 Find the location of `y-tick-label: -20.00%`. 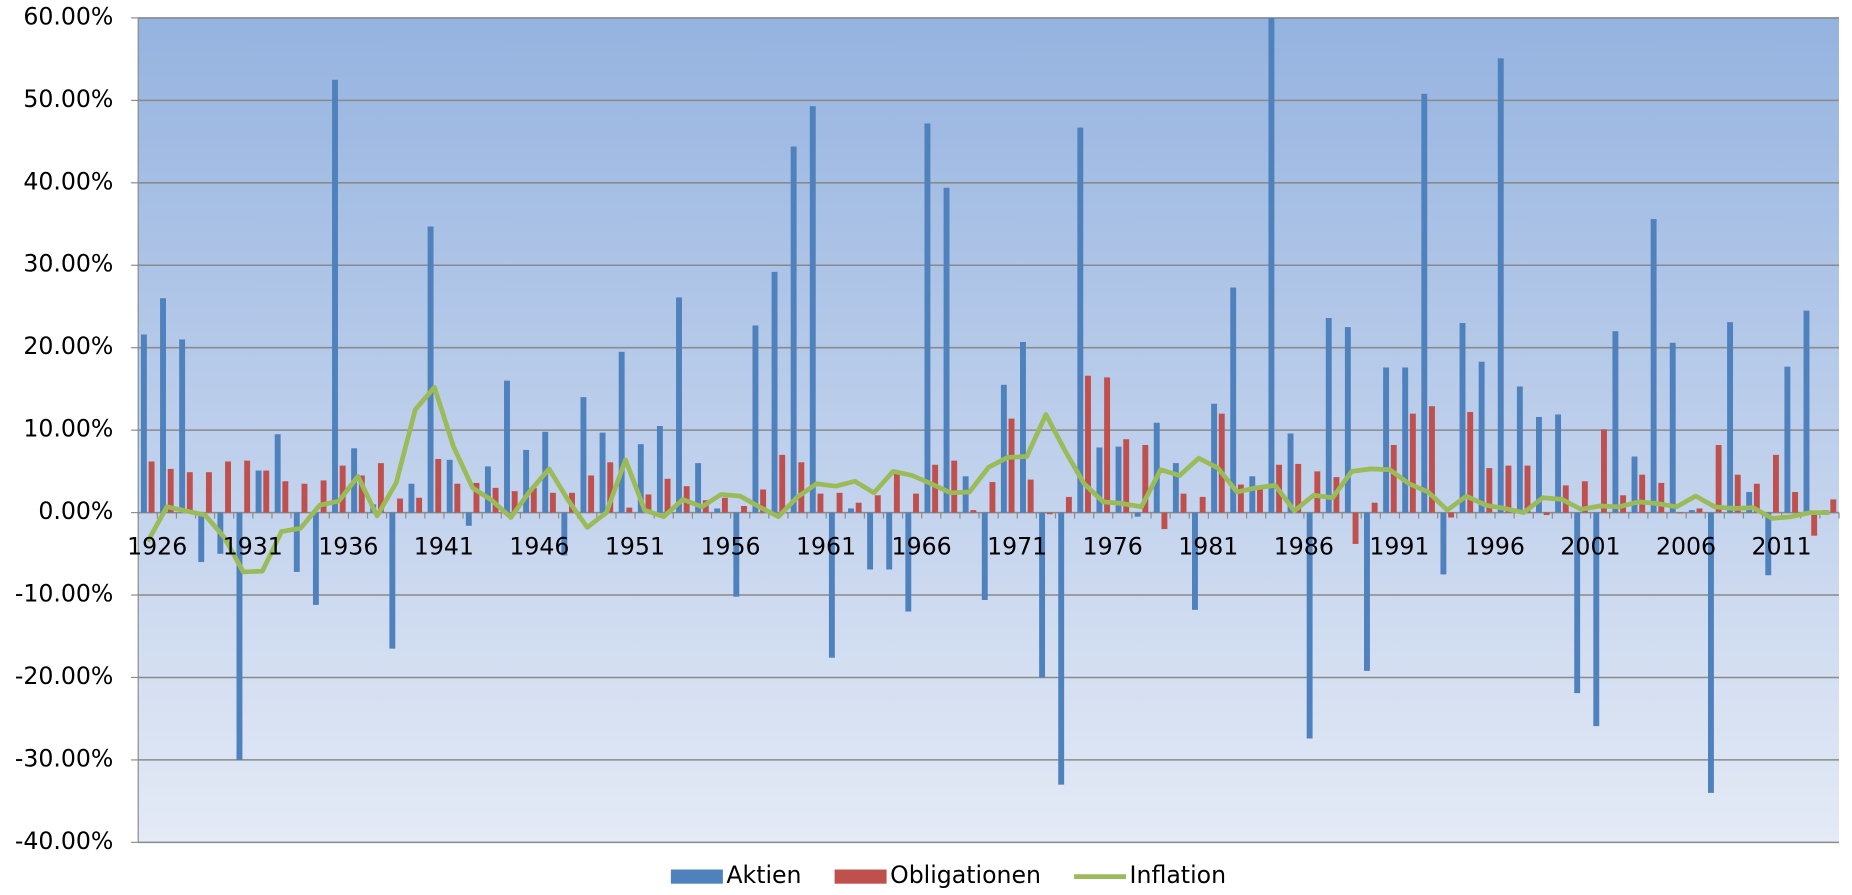

y-tick-label: -20.00% is located at coordinates (64, 676).